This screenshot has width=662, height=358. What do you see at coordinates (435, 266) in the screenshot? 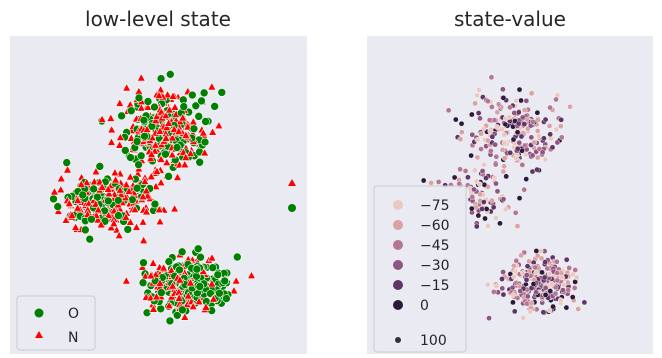
I see `hue-legend-label: −30` at bounding box center [435, 266].